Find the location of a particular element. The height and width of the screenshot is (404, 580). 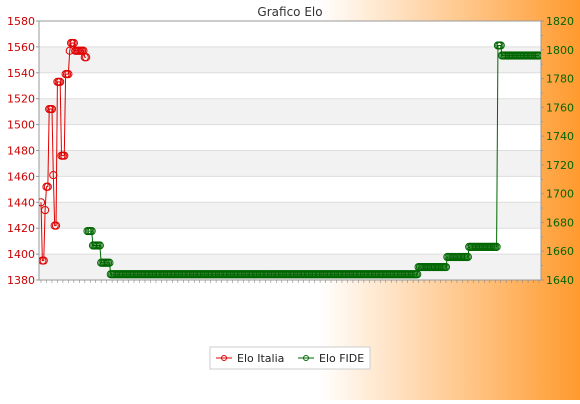

series-elo-italia is located at coordinates (65, 151).